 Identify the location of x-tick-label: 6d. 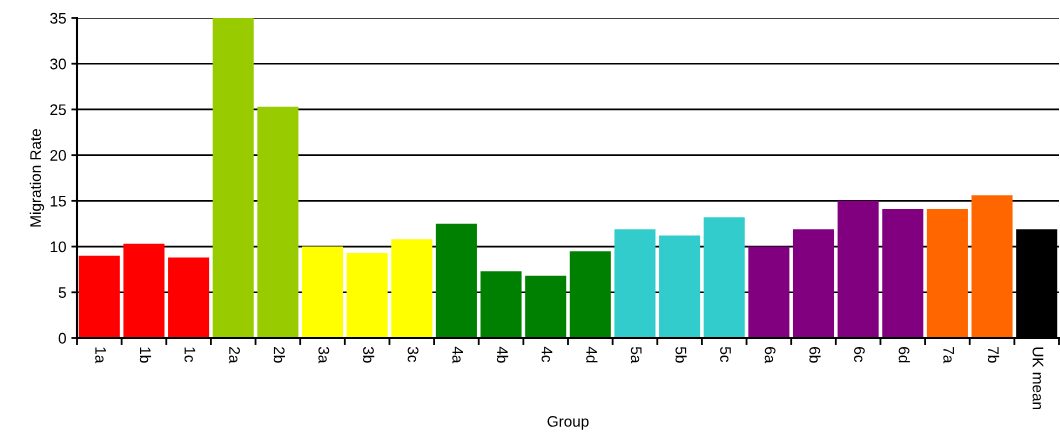
(904, 355).